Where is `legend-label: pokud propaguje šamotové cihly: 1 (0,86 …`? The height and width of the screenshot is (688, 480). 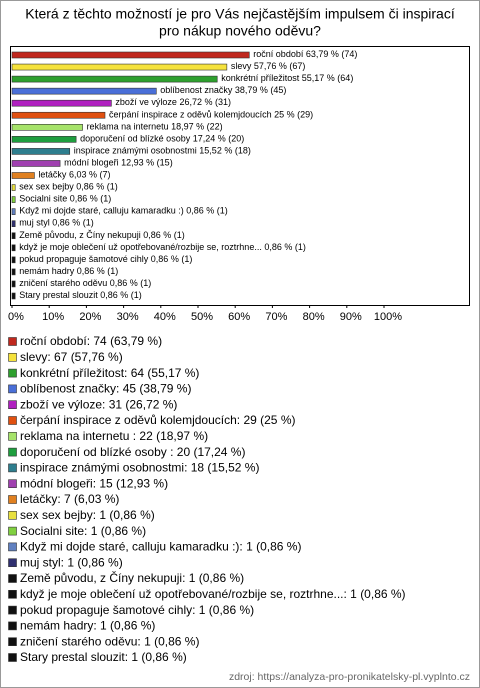
legend-label: pokud propaguje šamotové cihly: 1 (0,86 … is located at coordinates (137, 610).